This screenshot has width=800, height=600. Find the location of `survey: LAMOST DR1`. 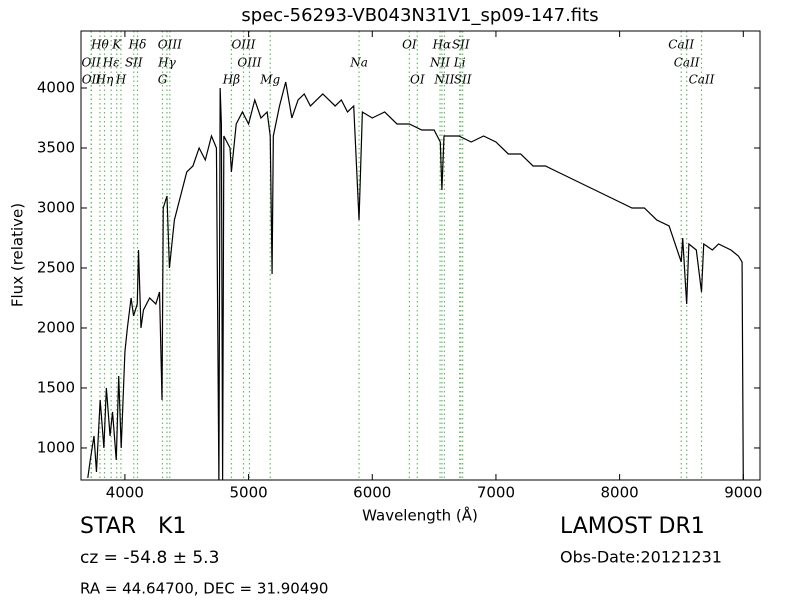

survey: LAMOST DR1 is located at coordinates (632, 526).